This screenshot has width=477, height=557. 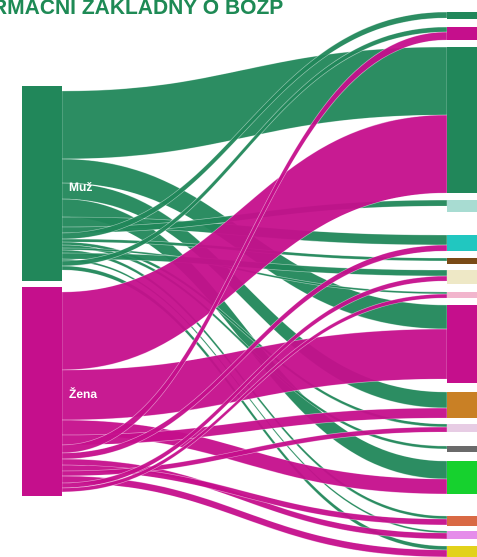 What do you see at coordinates (142, 9) in the screenshot?
I see `diagram-title: RMAČNÍ ZÁKLADNY O BOZP` at bounding box center [142, 9].